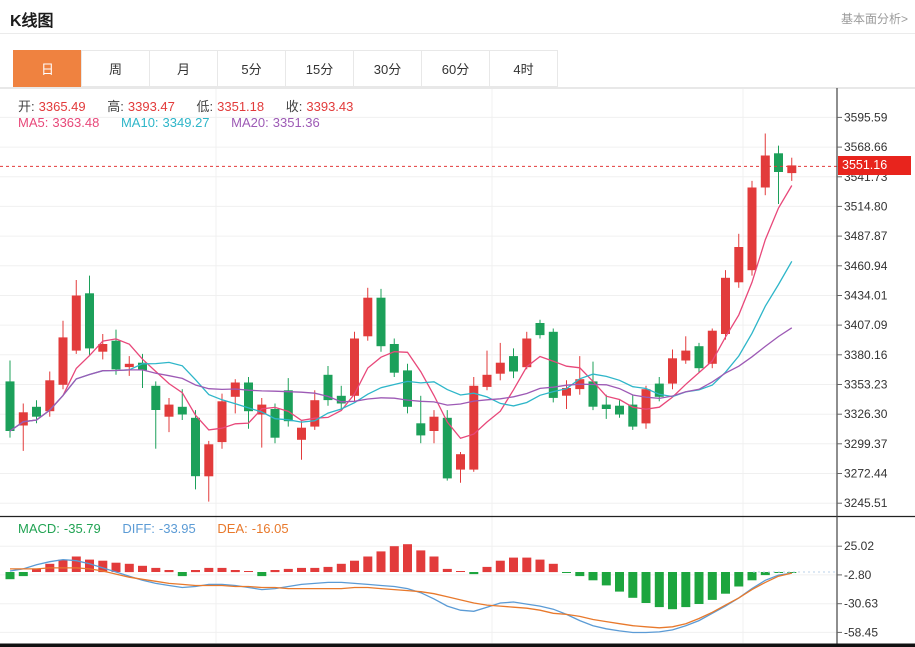  I want to click on page-title: K线图, so click(32, 21).